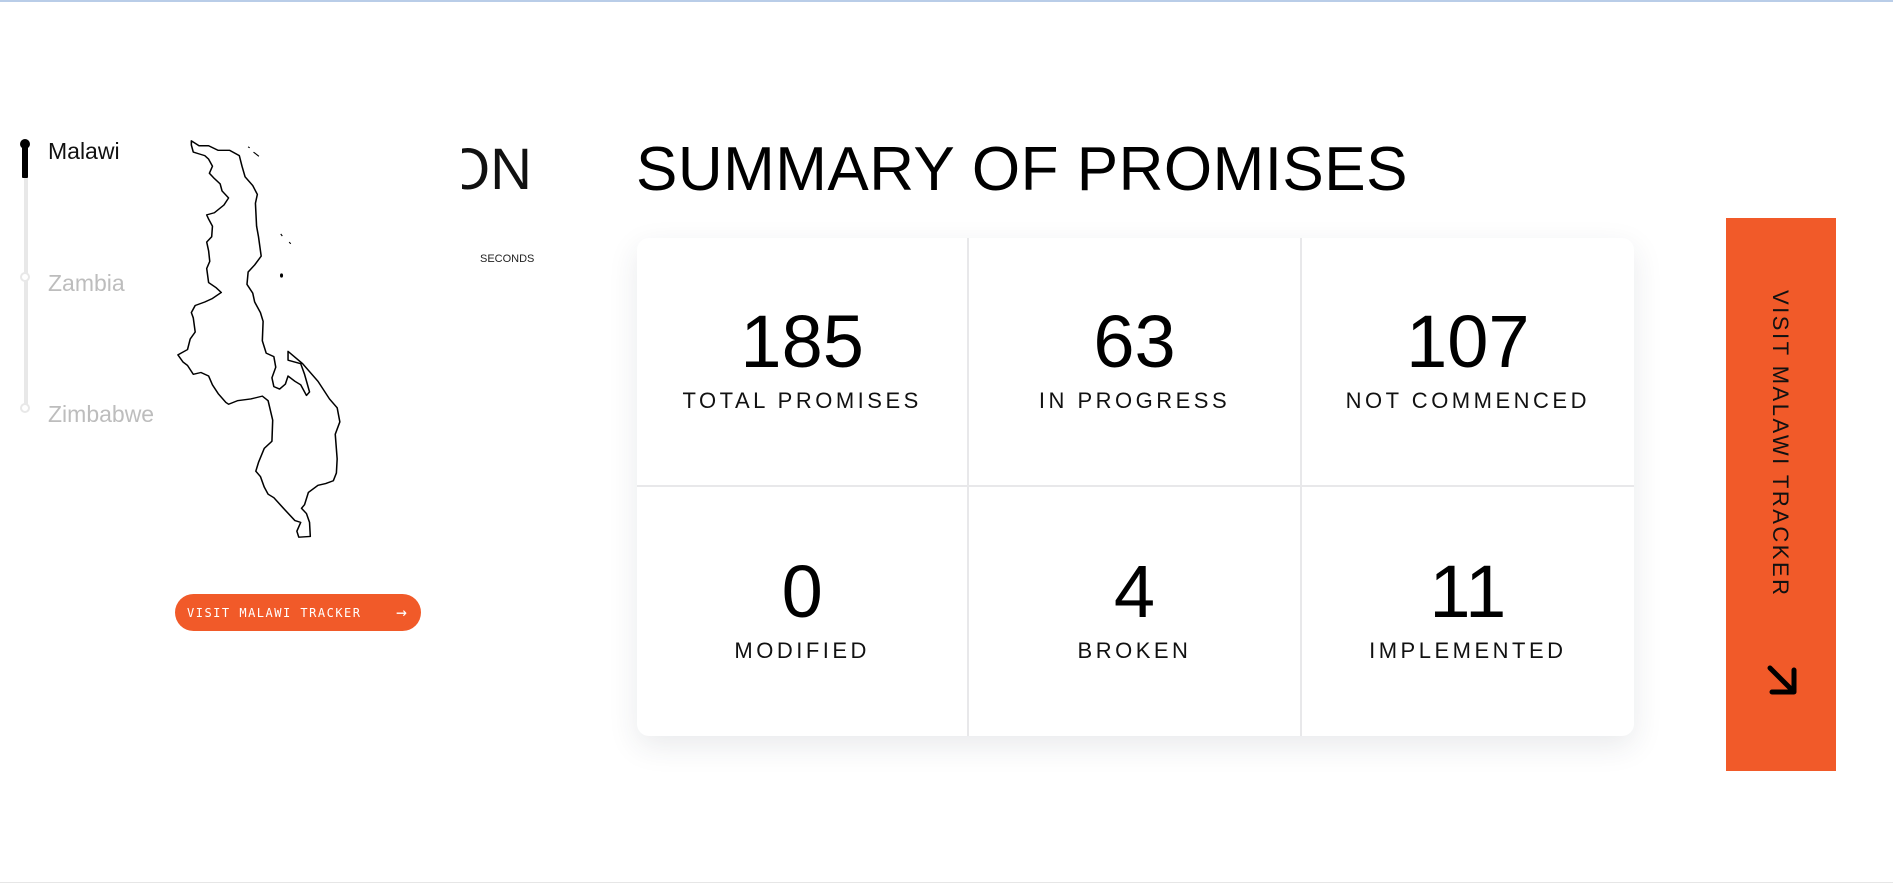 This screenshot has height=885, width=1893. Describe the element at coordinates (101, 414) in the screenshot. I see `timeline-item-zimbabwe: Zimbabwe` at that location.